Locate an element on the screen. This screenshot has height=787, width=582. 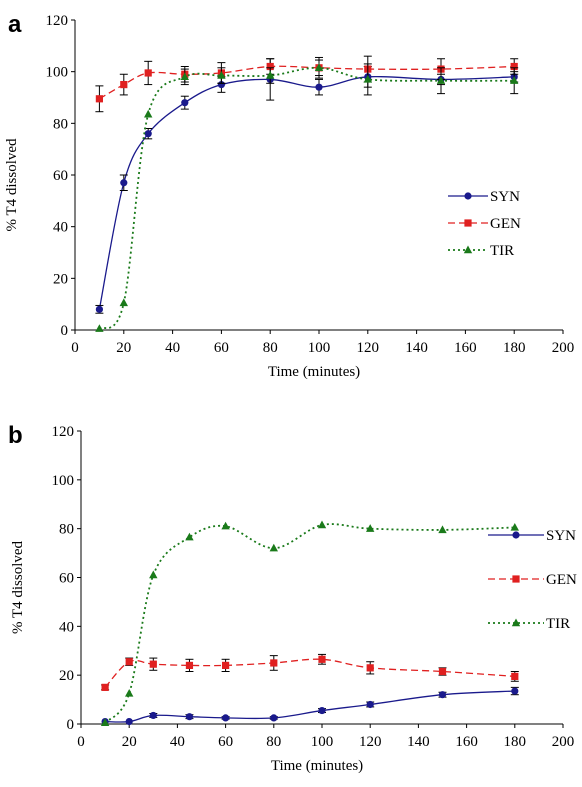
legend-item-tir: TIR is located at coordinates (481, 251).